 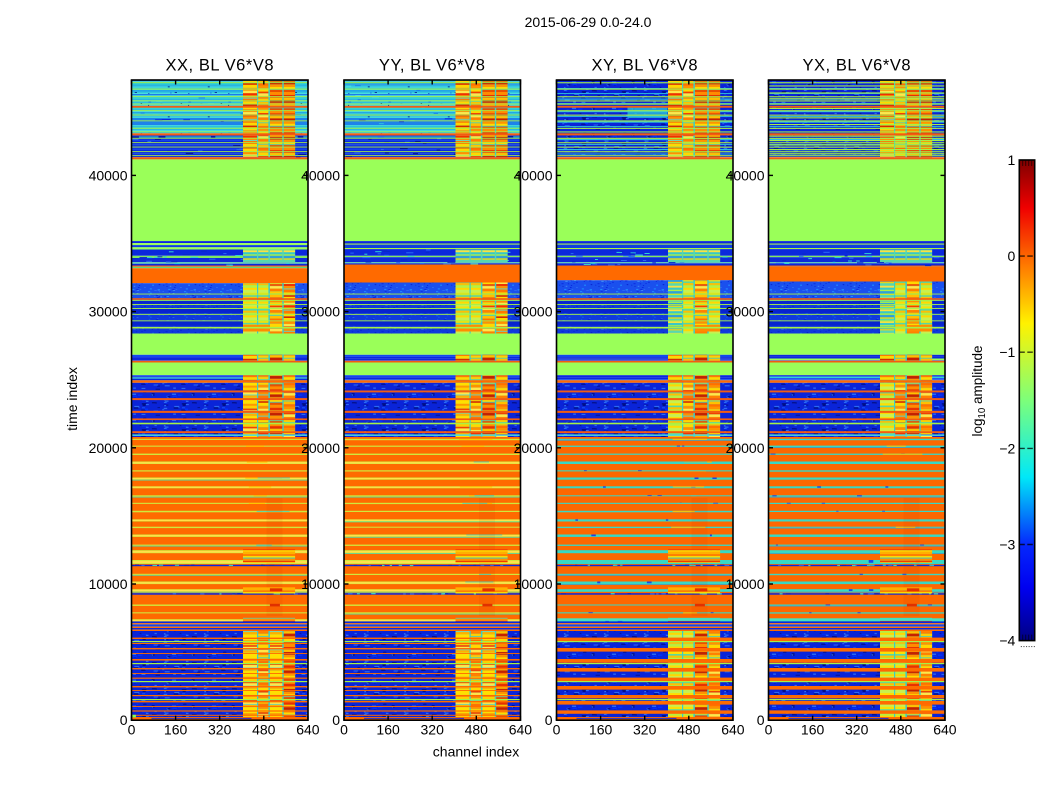 I want to click on svg-text: XY, BL V6*V8, so click(x=645, y=66).